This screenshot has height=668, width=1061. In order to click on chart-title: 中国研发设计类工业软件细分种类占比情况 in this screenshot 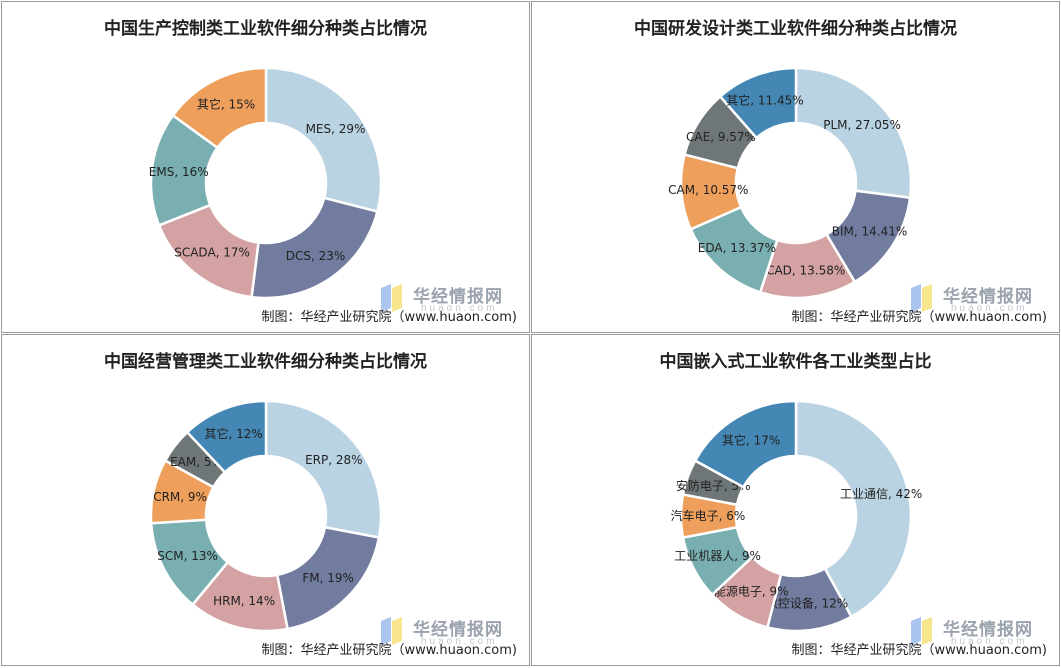, I will do `click(795, 29)`.